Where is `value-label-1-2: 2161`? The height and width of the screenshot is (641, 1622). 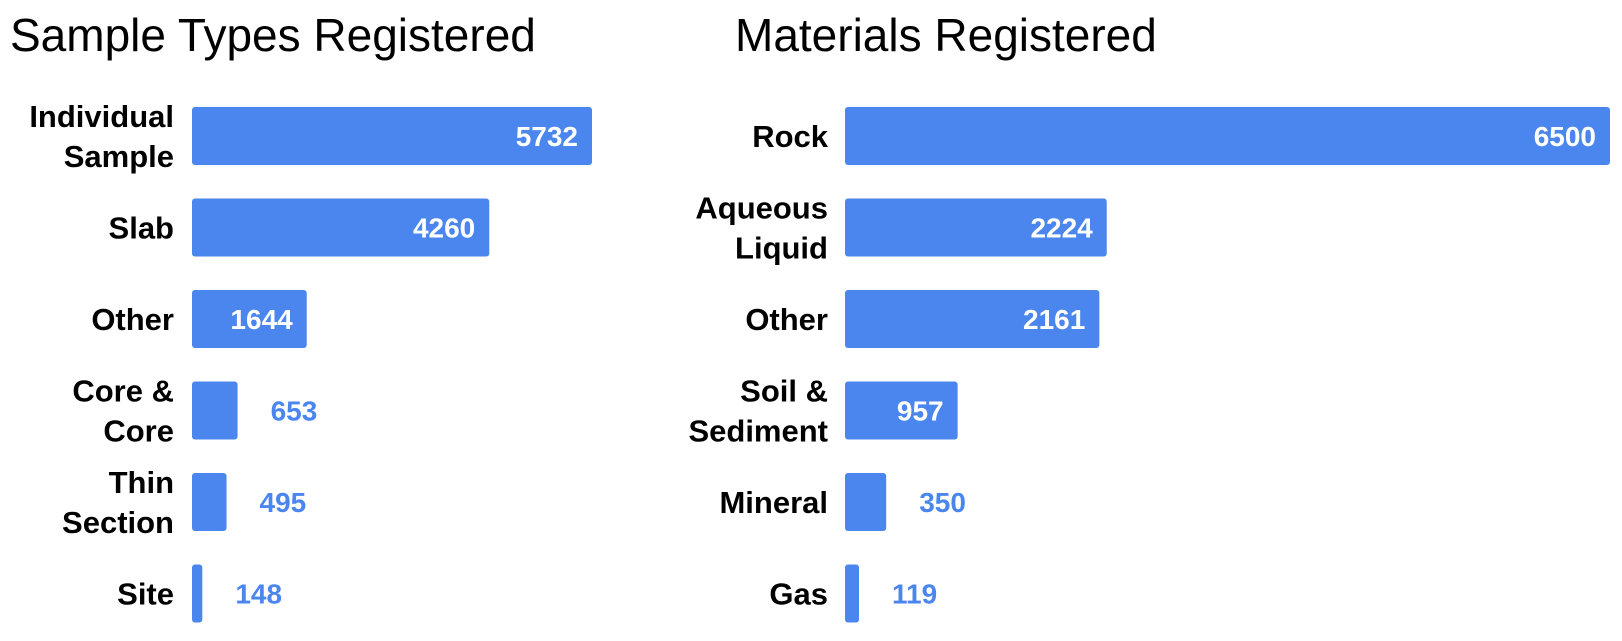
value-label-1-2: 2161 is located at coordinates (1054, 319).